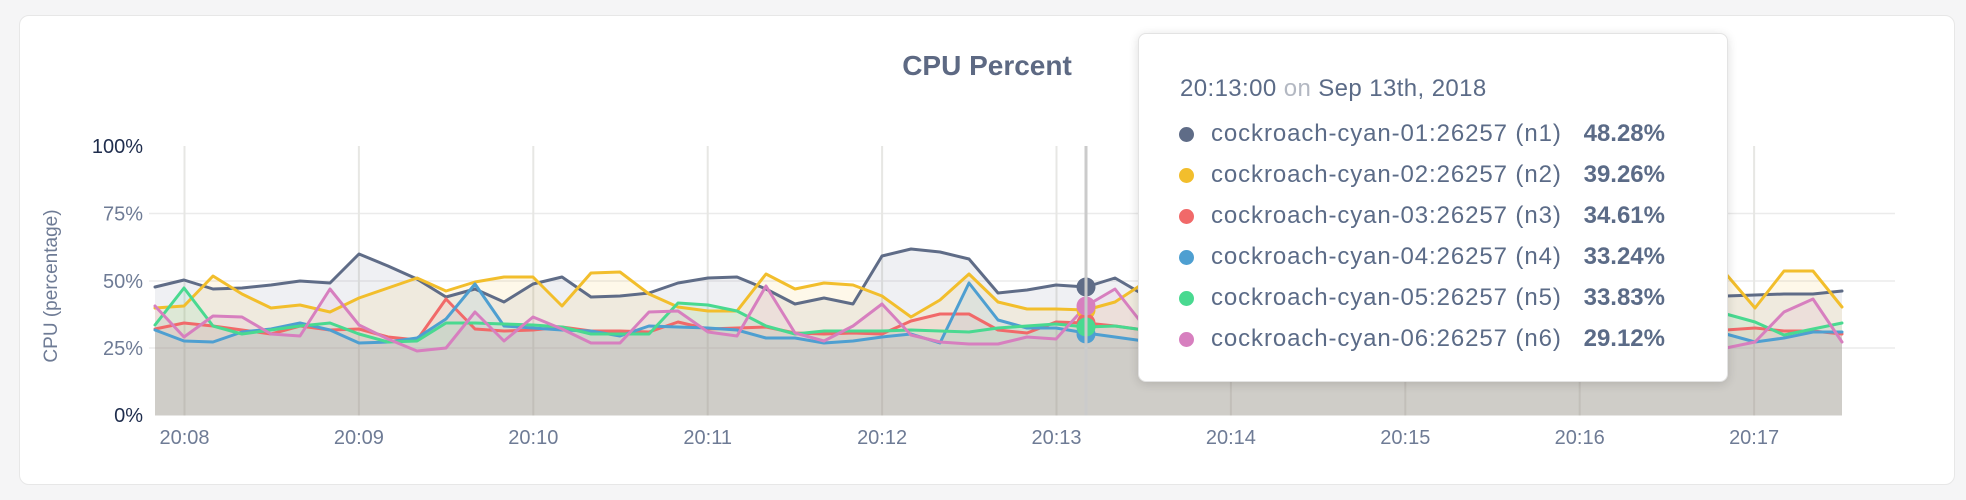 The image size is (1966, 500). Describe the element at coordinates (51, 285) in the screenshot. I see `svg-text: CPU (percentage)` at that location.